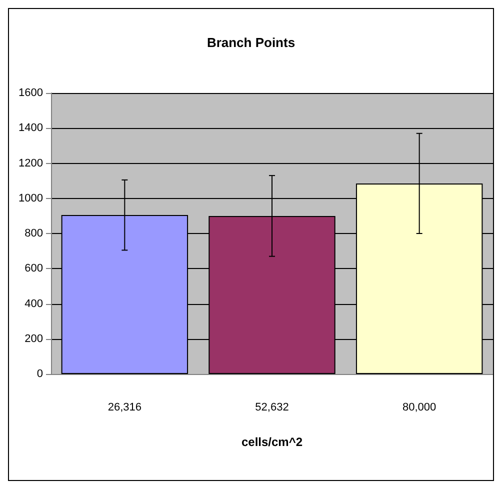 The image size is (502, 489). I want to click on x-tick-label: 80,000, so click(419, 408).